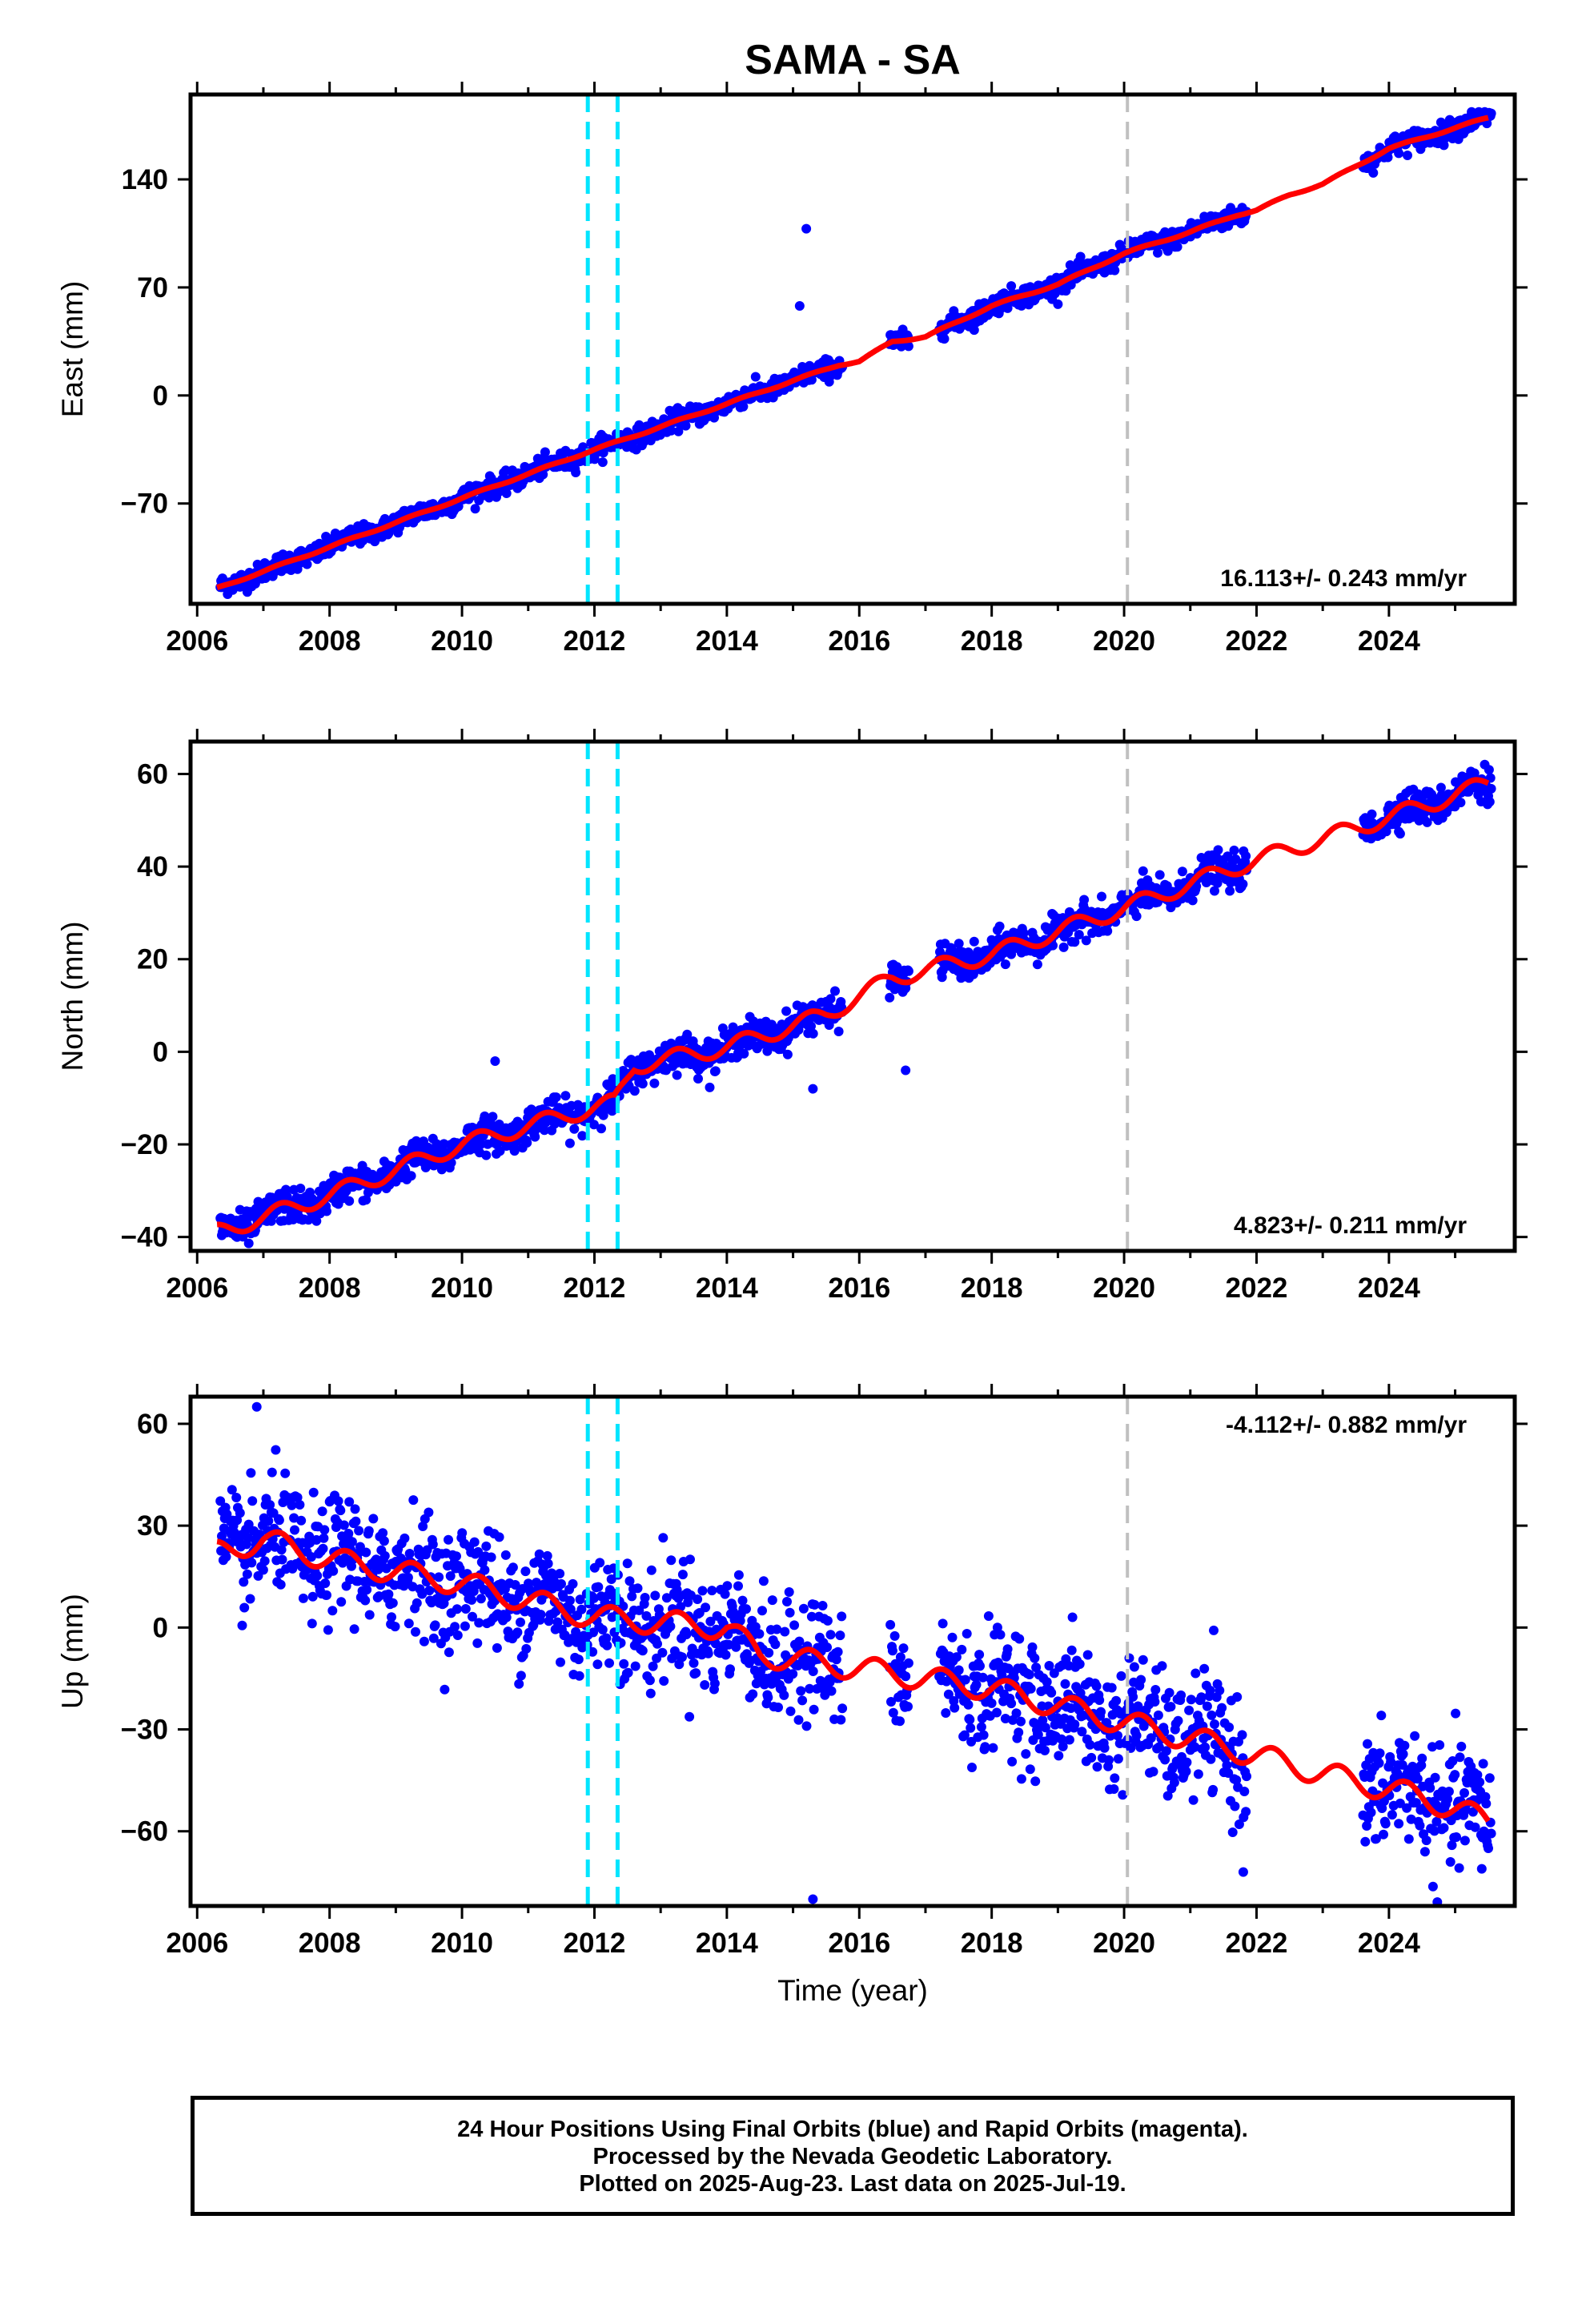 The height and width of the screenshot is (2324, 1582). Describe the element at coordinates (161, 396) in the screenshot. I see `y-tick-label: 0` at that location.